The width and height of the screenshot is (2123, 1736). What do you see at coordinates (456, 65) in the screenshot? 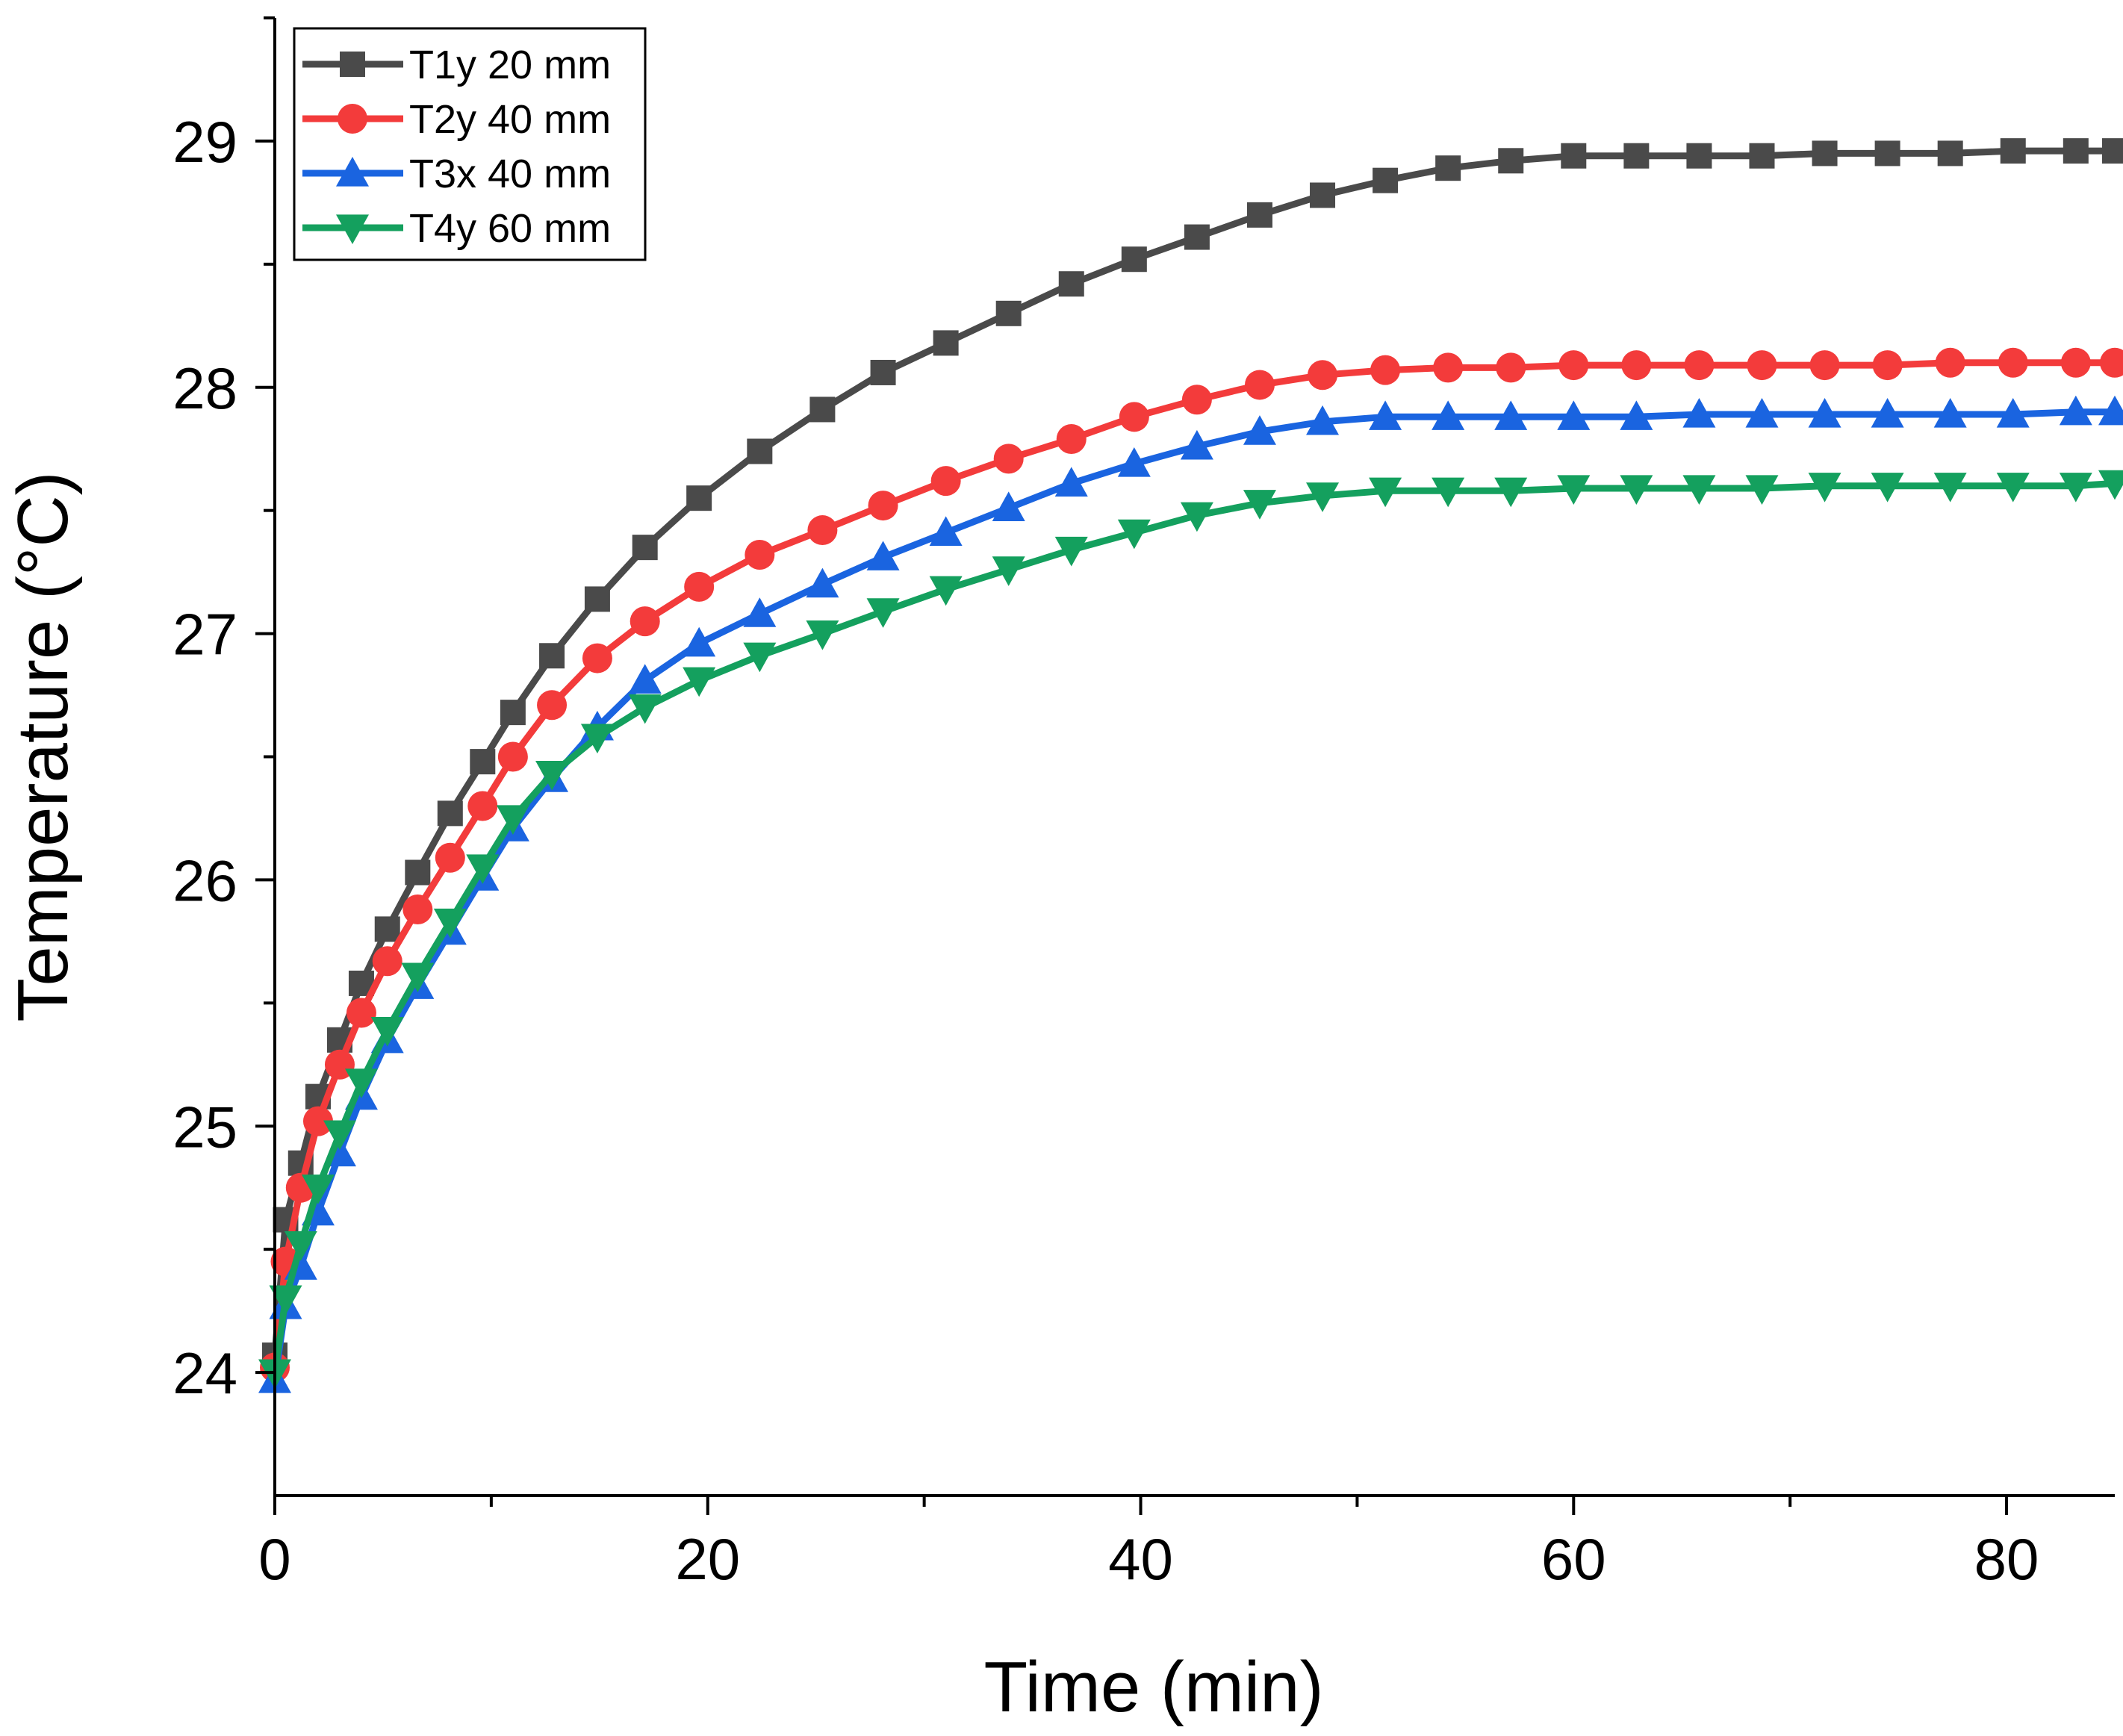
I see `legend-item: T1y 20 mm` at bounding box center [456, 65].